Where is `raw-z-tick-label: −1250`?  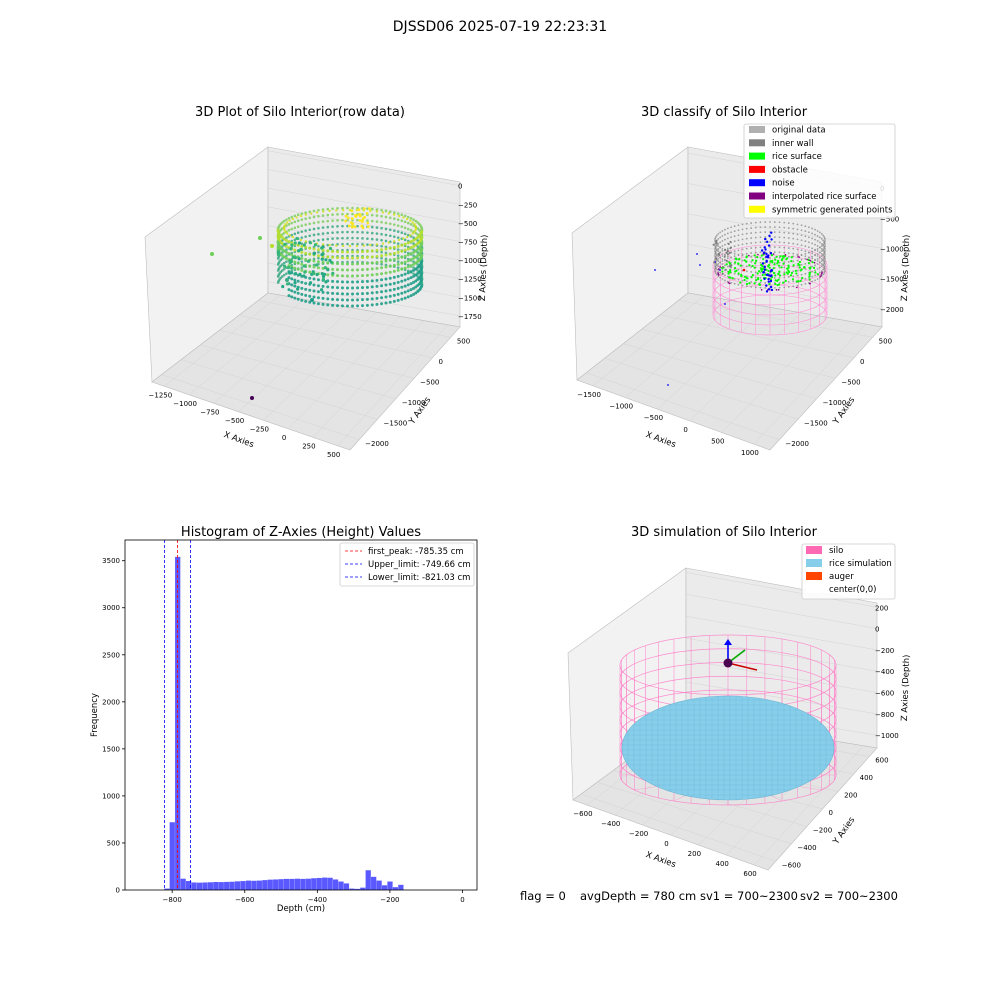 raw-z-tick-label: −1250 is located at coordinates (470, 280).